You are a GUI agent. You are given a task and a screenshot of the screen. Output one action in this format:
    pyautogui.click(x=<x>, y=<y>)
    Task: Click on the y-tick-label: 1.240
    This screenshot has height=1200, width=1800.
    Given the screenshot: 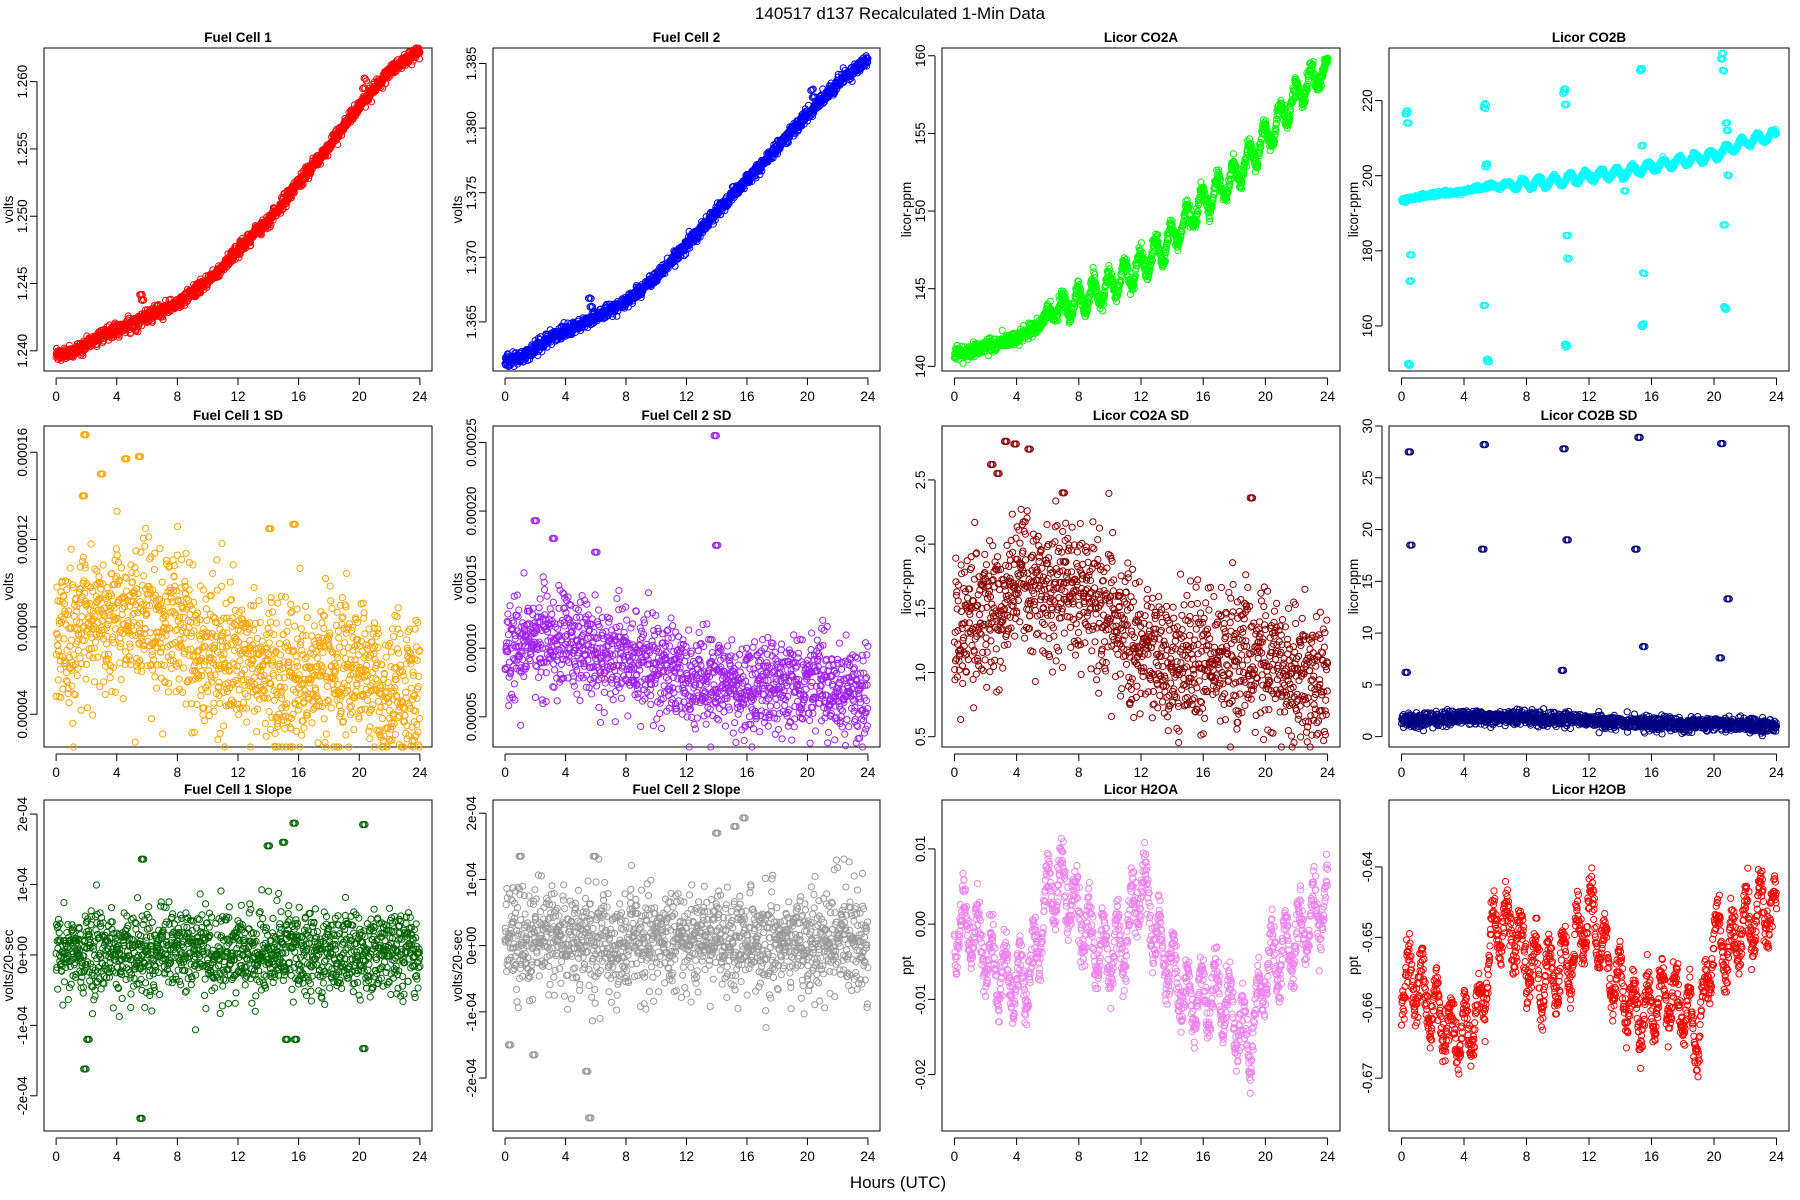 What is the action you would take?
    pyautogui.click(x=22, y=351)
    